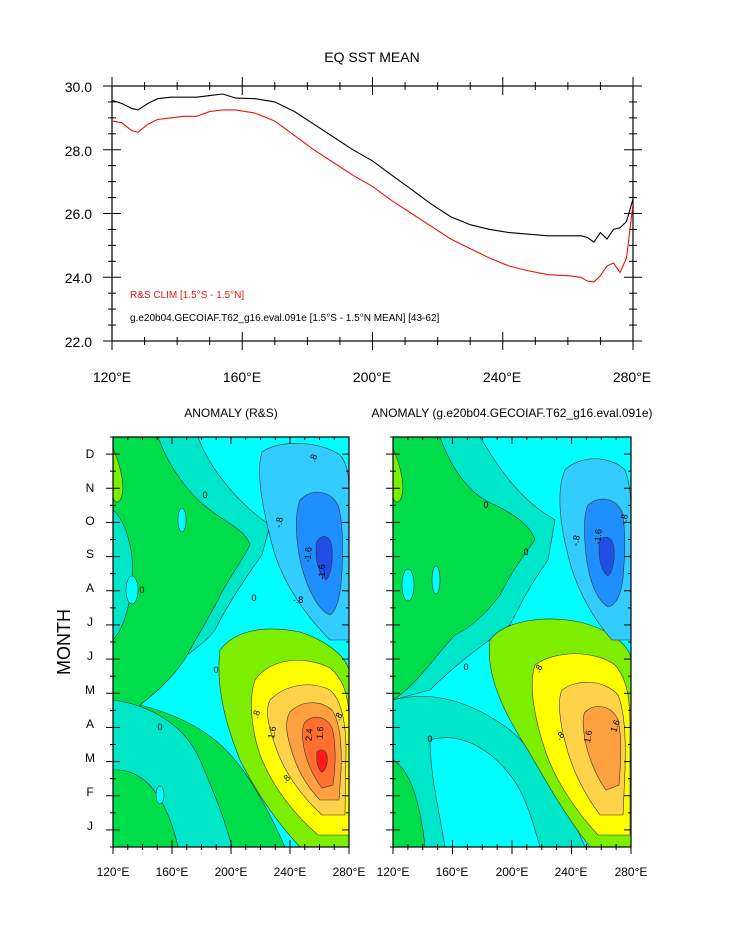 The image size is (733, 950). I want to click on month-tick: N, so click(90, 488).